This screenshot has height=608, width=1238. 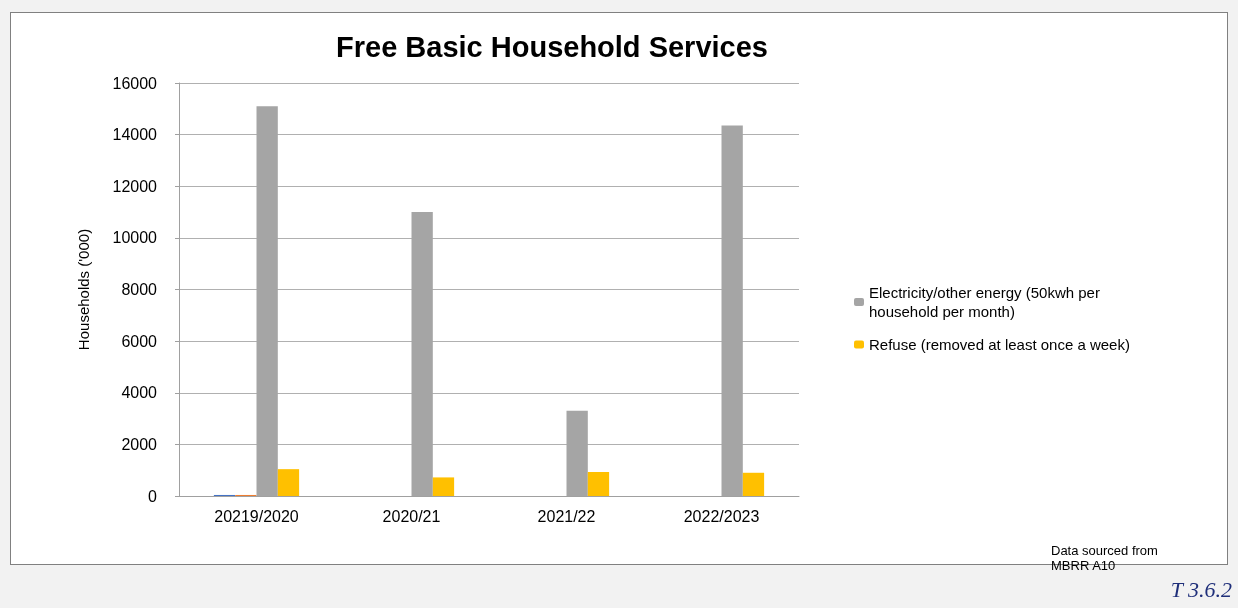 What do you see at coordinates (411, 516) in the screenshot?
I see `x-tick-label: 2020/21` at bounding box center [411, 516].